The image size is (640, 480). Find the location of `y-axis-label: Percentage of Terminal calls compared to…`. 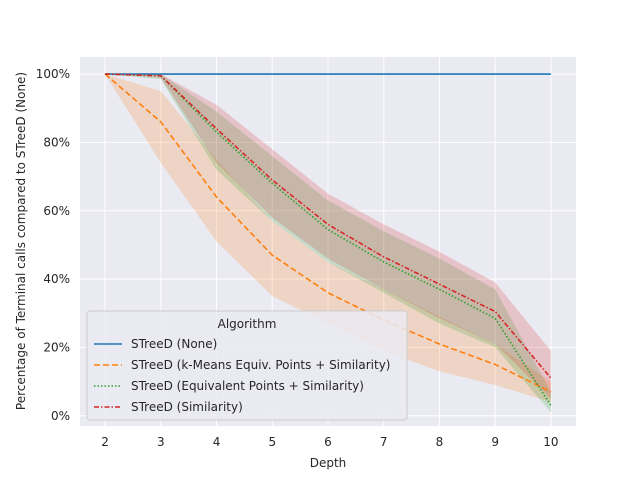

y-axis-label: Percentage of Terminal calls compared to… is located at coordinates (21, 241).